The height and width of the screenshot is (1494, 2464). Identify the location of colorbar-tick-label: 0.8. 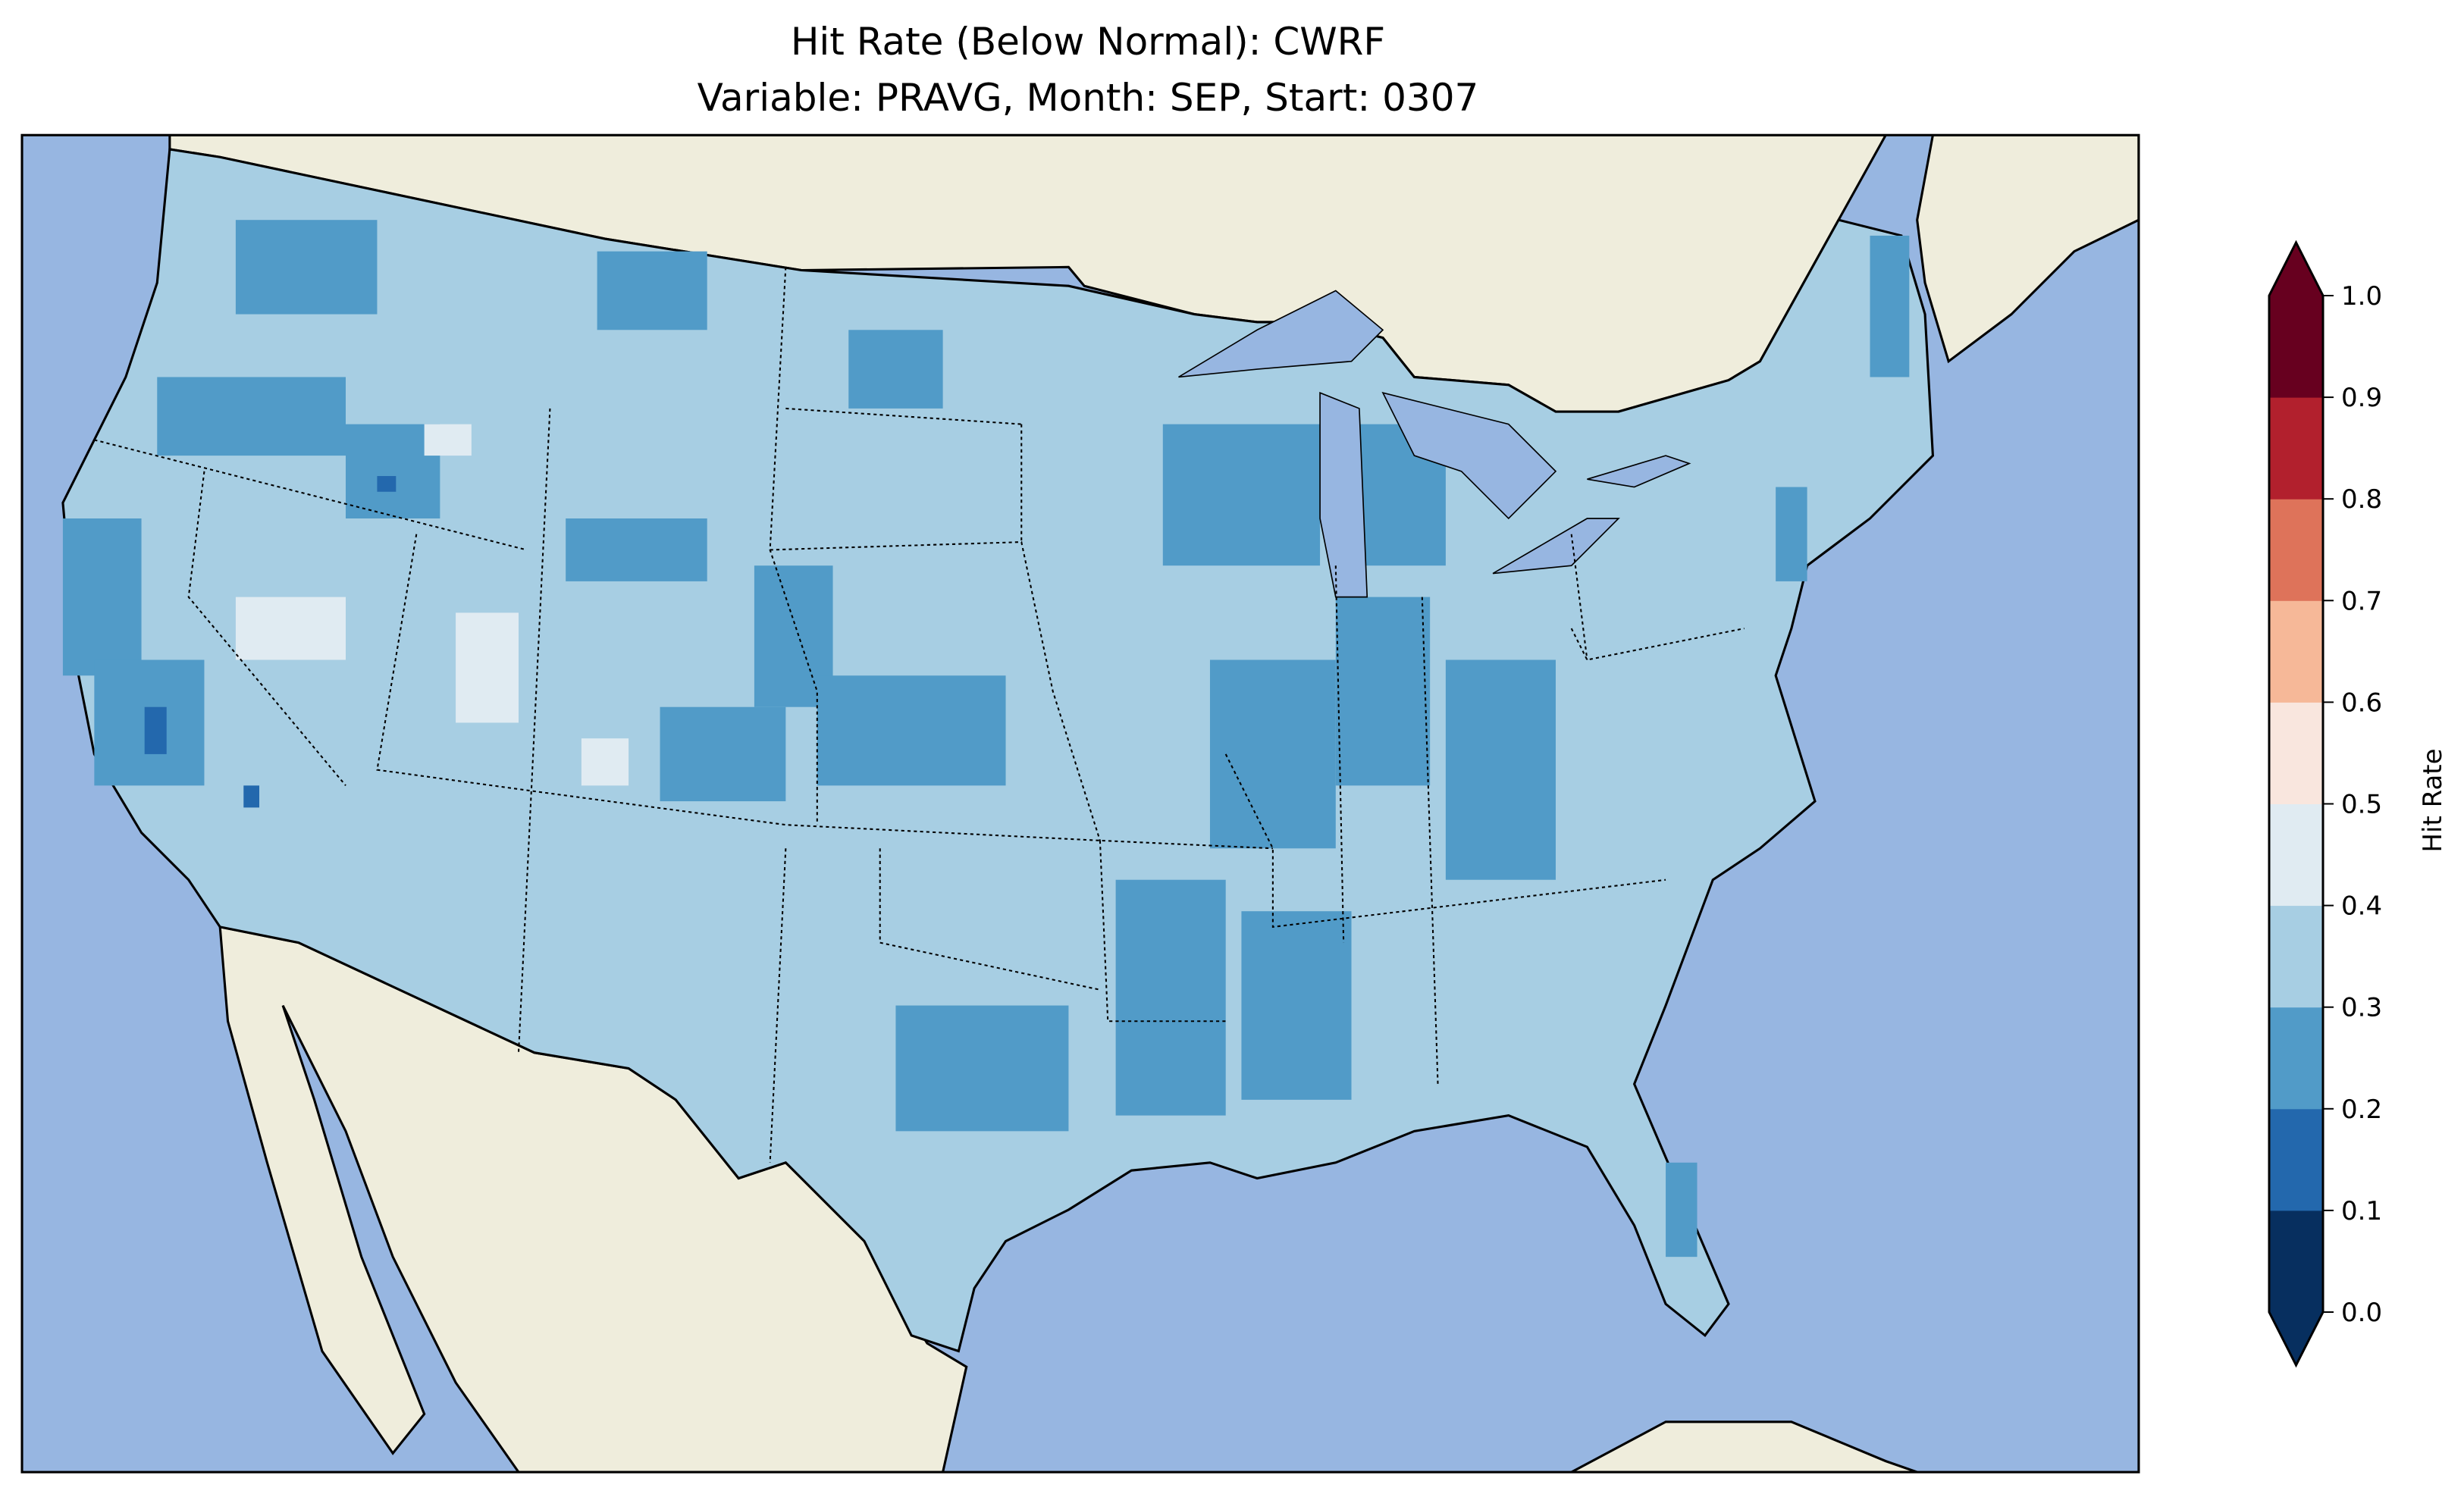
(2361, 499).